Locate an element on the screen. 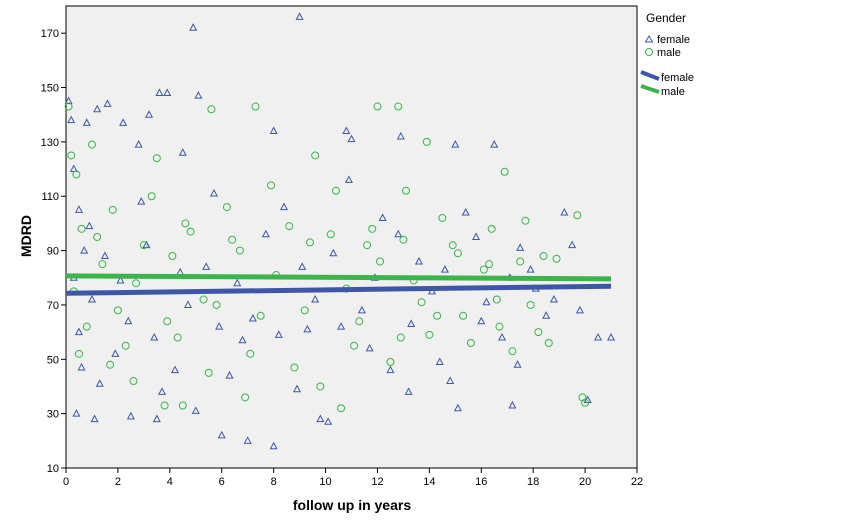 The image size is (850, 526). legend-female-marker-icon is located at coordinates (649, 39).